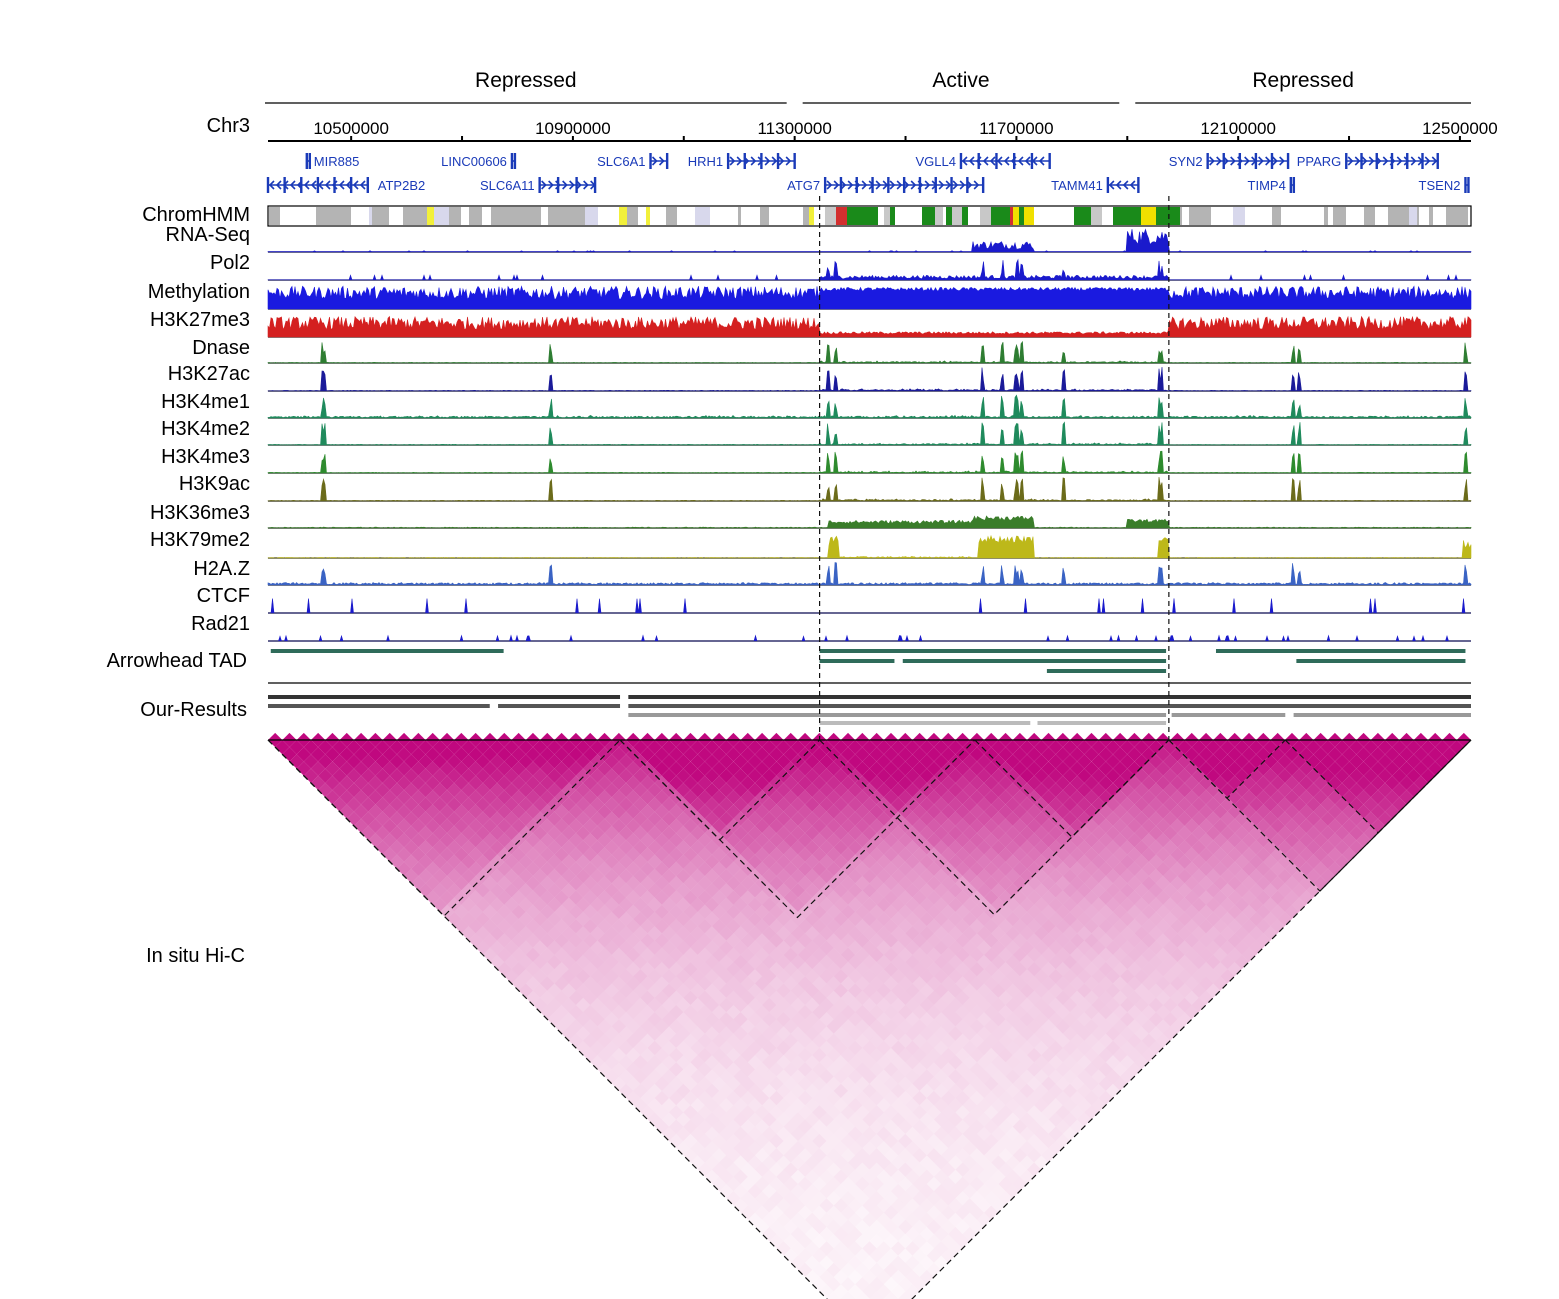  What do you see at coordinates (1371, 161) in the screenshot?
I see `gene-strand-arrow` at bounding box center [1371, 161].